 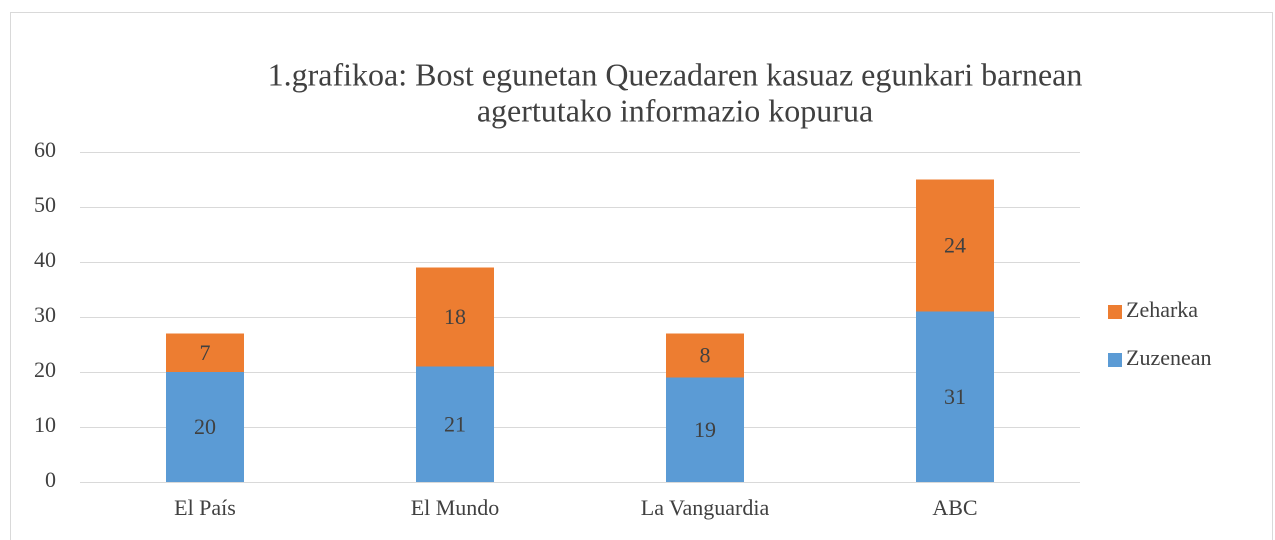 I want to click on data-label: 31, so click(x=955, y=396).